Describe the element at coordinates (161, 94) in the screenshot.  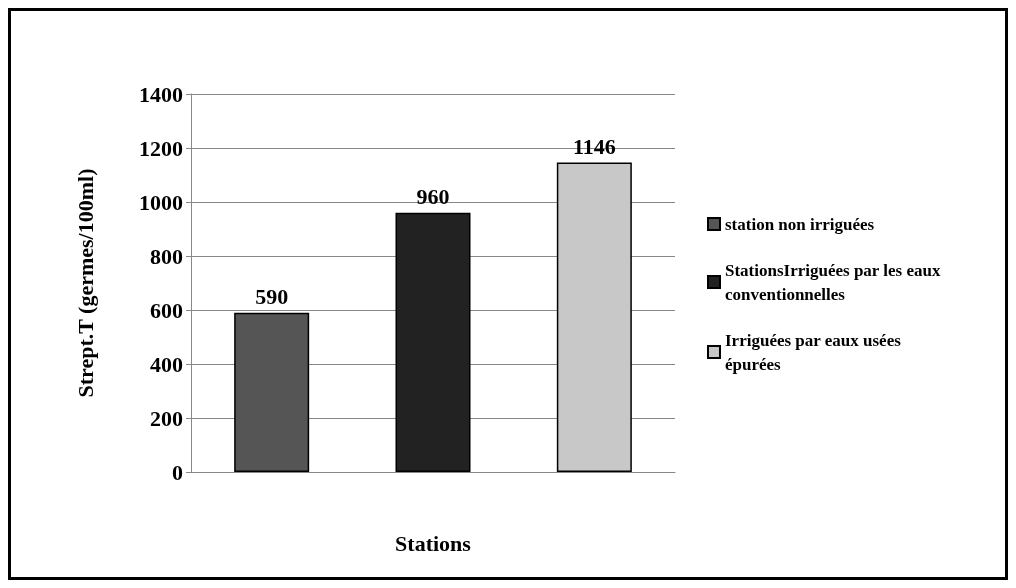
I see `y-tick-label: 1400` at that location.